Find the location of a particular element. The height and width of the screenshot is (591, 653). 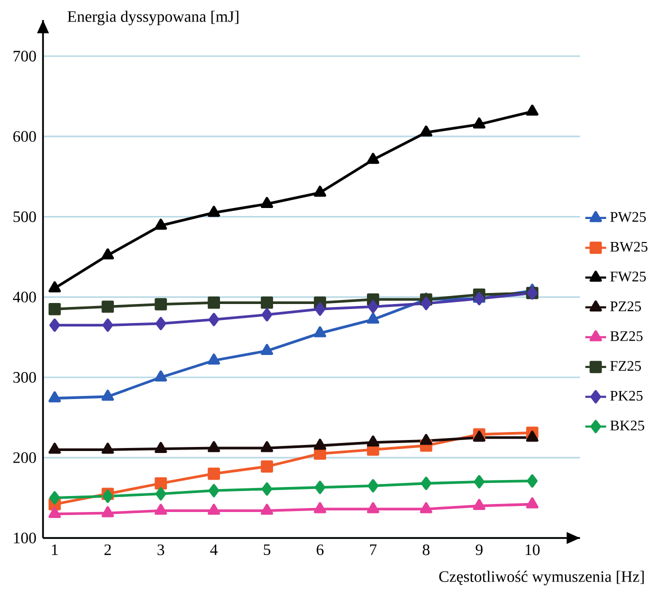

y-tick-label: 700 is located at coordinates (25, 56).